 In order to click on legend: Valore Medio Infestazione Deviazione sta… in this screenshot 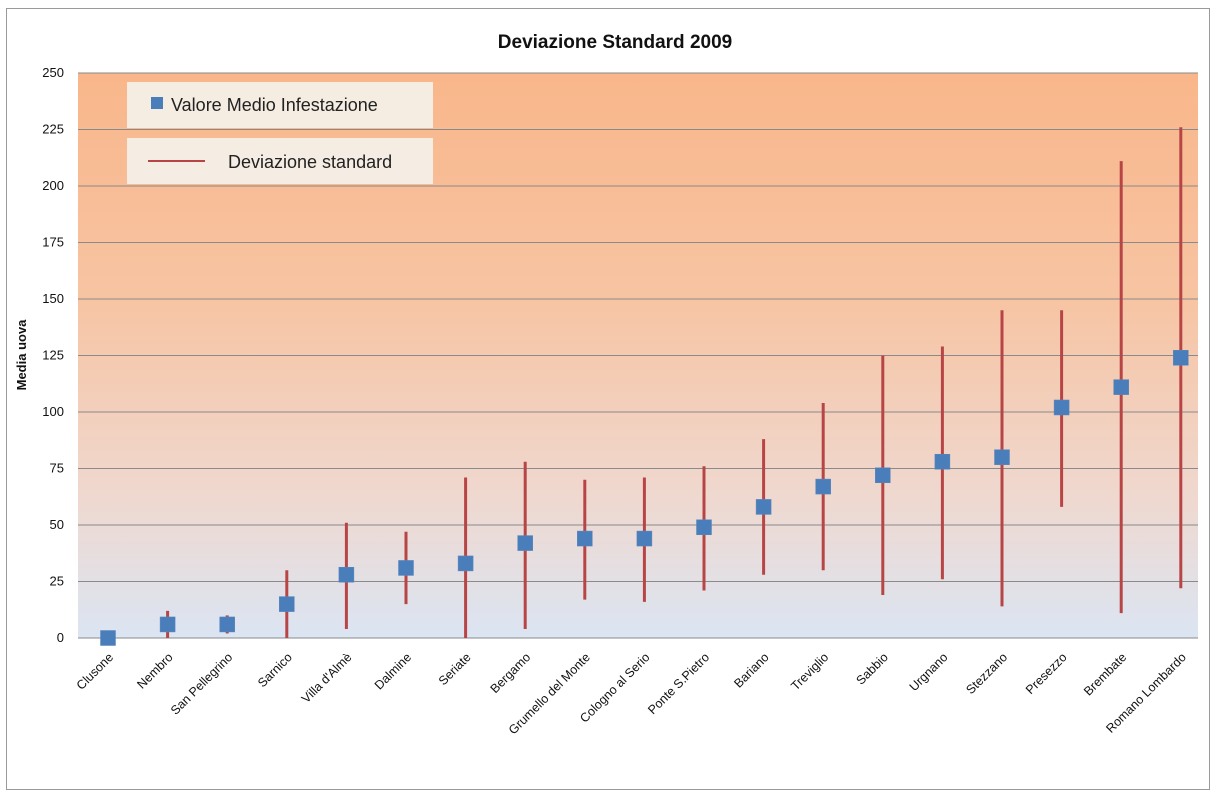, I will do `click(280, 133)`.